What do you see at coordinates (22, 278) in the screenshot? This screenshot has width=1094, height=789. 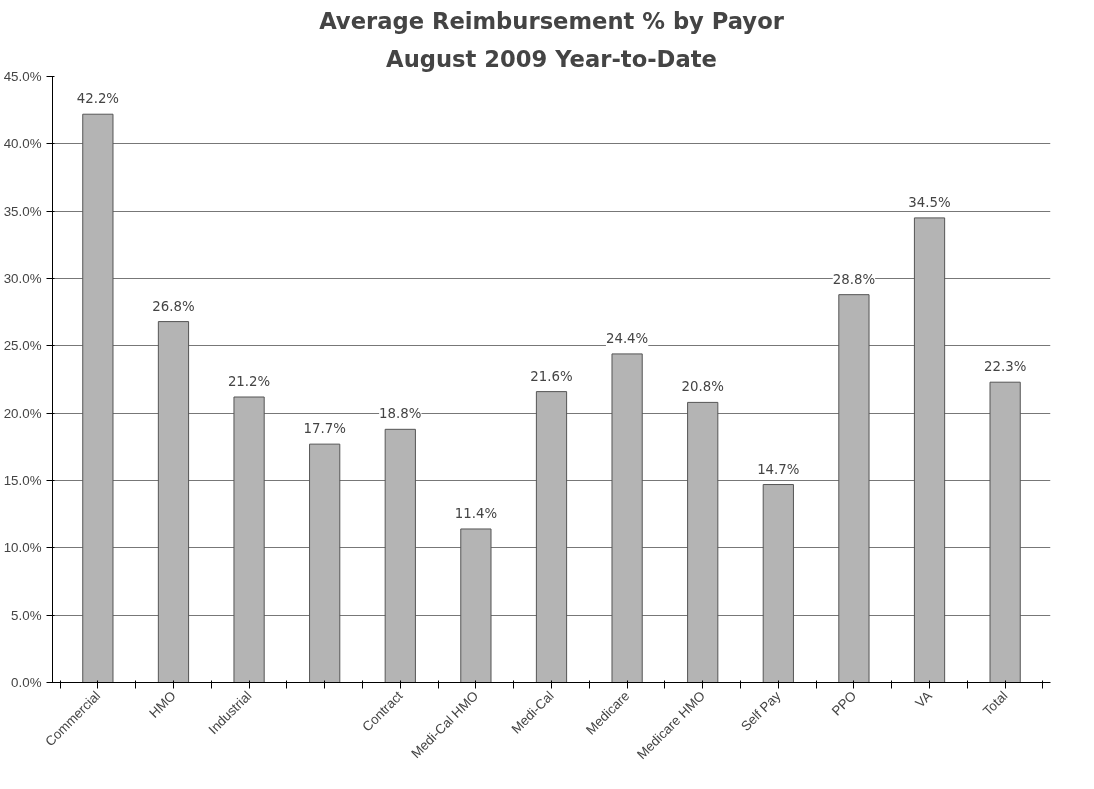 I see `y-tick-label: 30.0%` at bounding box center [22, 278].